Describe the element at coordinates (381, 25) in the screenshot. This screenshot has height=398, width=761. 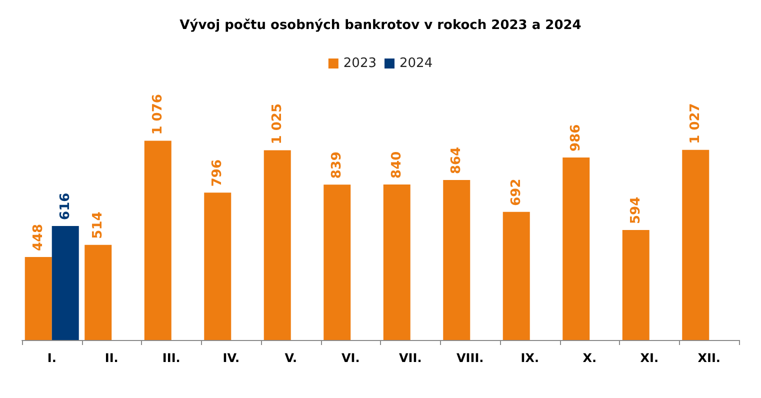
I see `chart-title: Vývoj počtu osobných bankrotov v rokoch 2023 a 2024` at that location.